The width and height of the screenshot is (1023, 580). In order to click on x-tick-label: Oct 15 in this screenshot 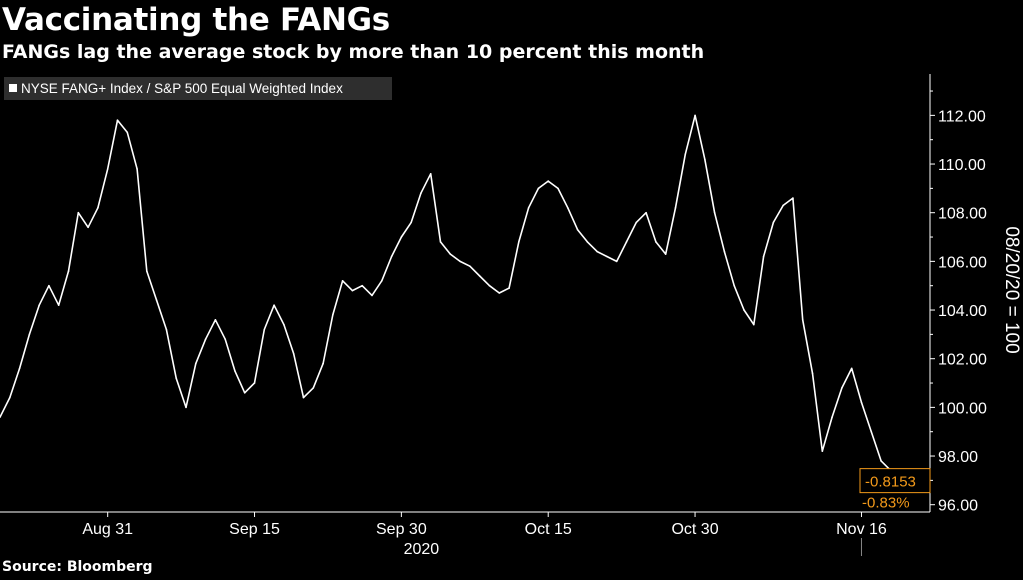, I will do `click(548, 529)`.